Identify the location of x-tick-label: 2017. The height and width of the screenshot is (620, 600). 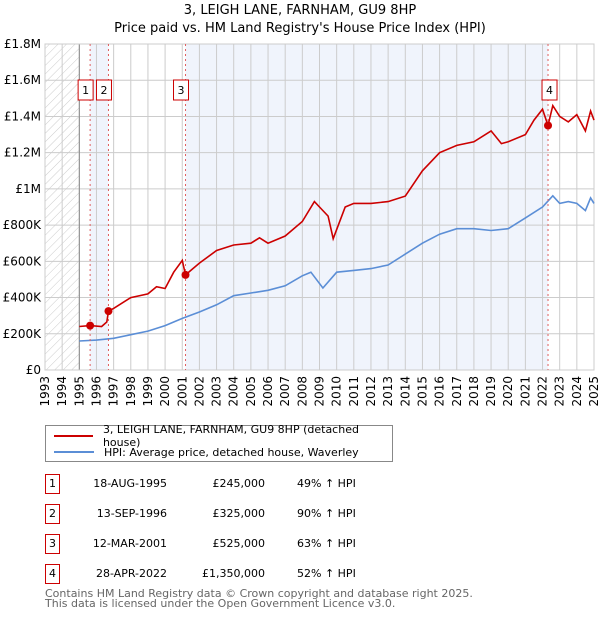
(457, 391).